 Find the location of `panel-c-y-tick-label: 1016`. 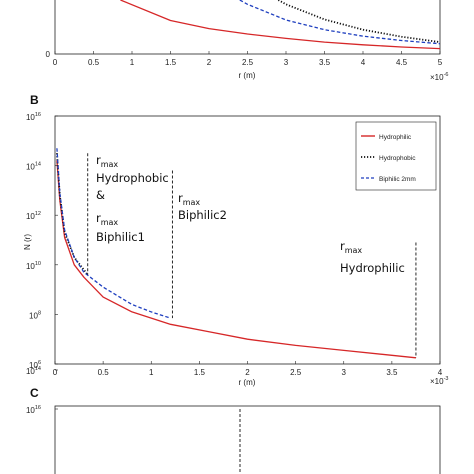

panel-c-y-tick-label: 1016 is located at coordinates (33, 410).